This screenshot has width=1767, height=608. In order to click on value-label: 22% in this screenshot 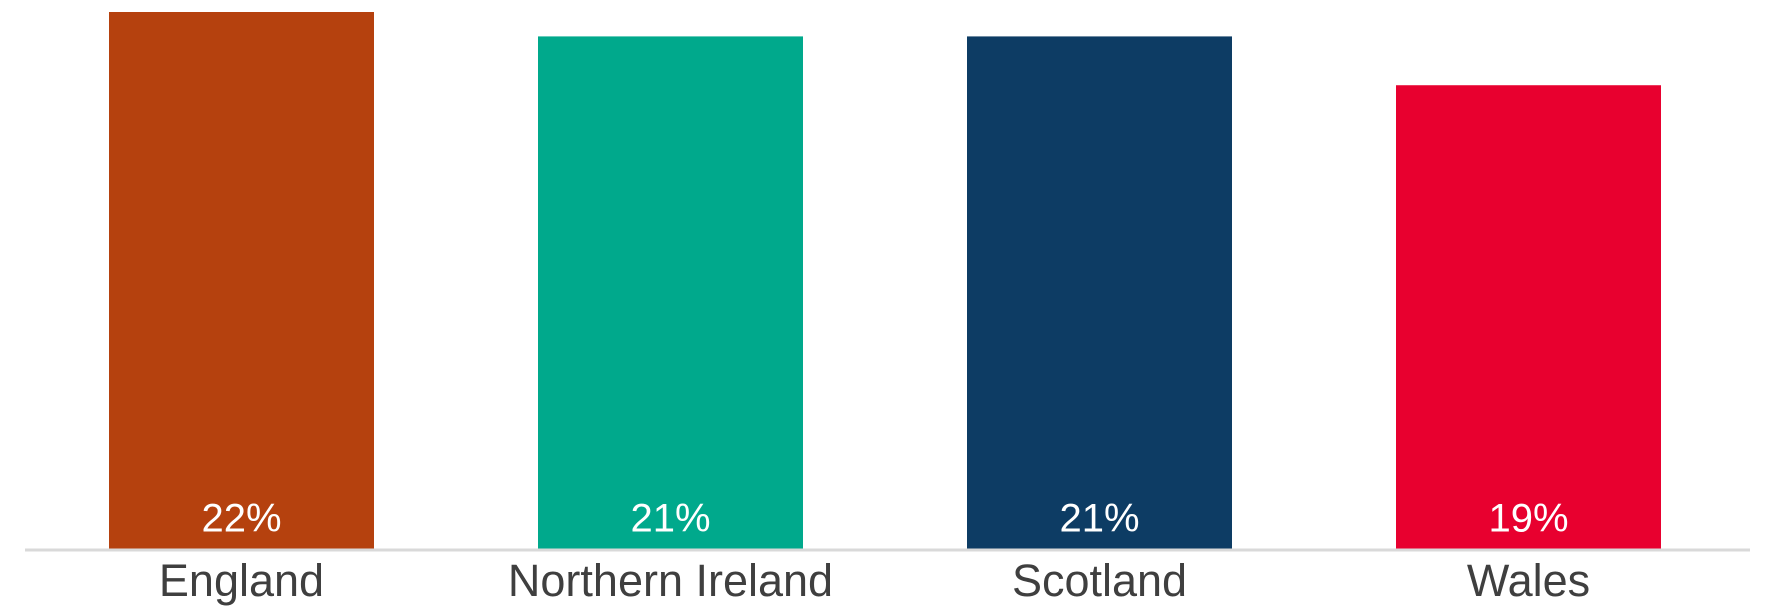, I will do `click(241, 519)`.